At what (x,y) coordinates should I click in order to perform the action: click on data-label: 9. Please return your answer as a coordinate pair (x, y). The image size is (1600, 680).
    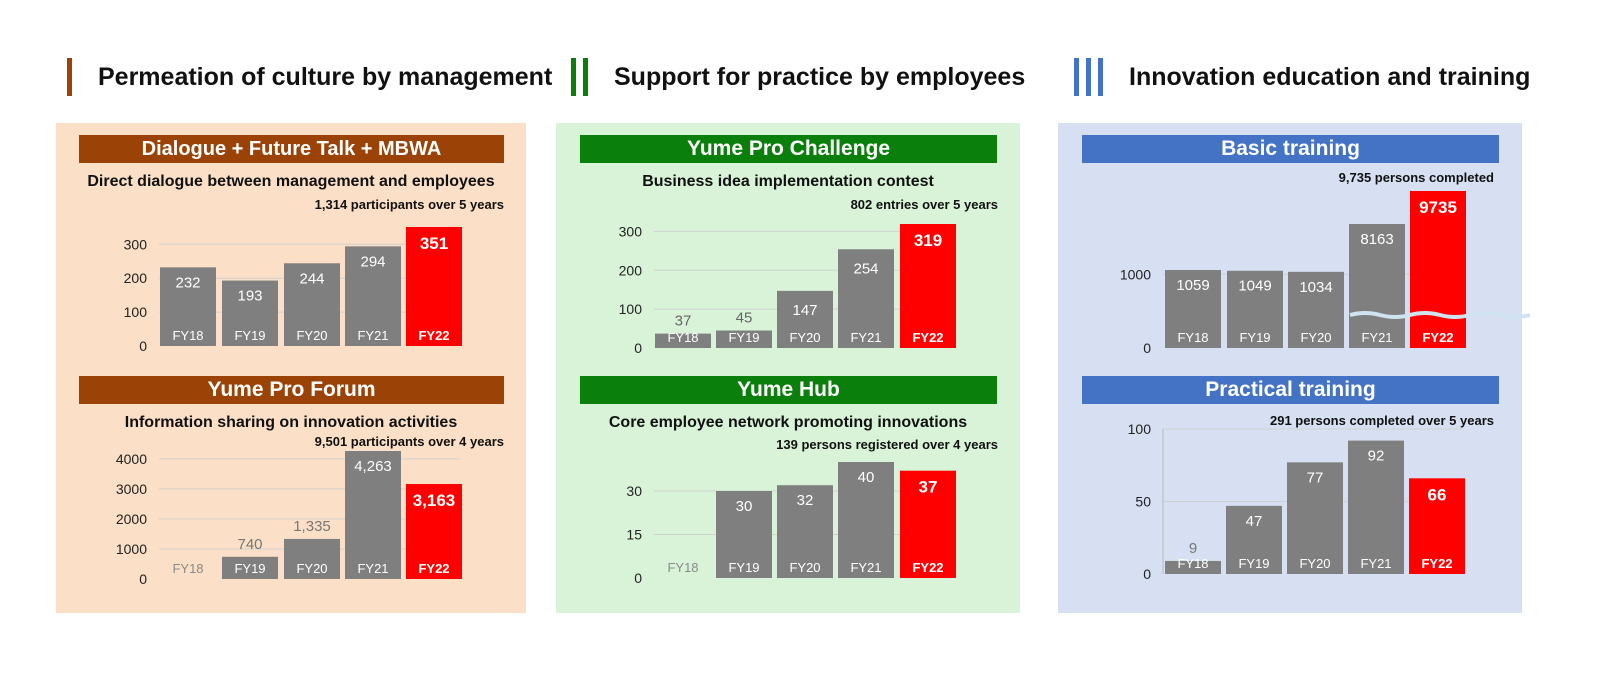
    Looking at the image, I should click on (1193, 548).